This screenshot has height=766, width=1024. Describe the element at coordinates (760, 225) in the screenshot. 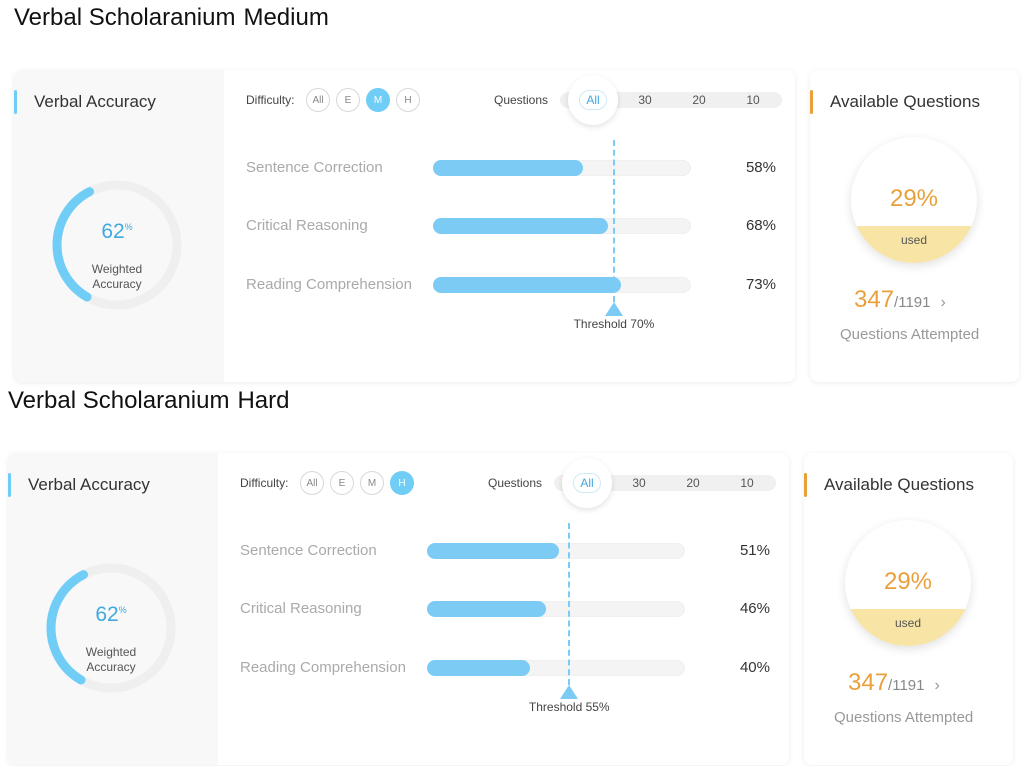

I see `pct-critical-reasoning: 68%` at that location.